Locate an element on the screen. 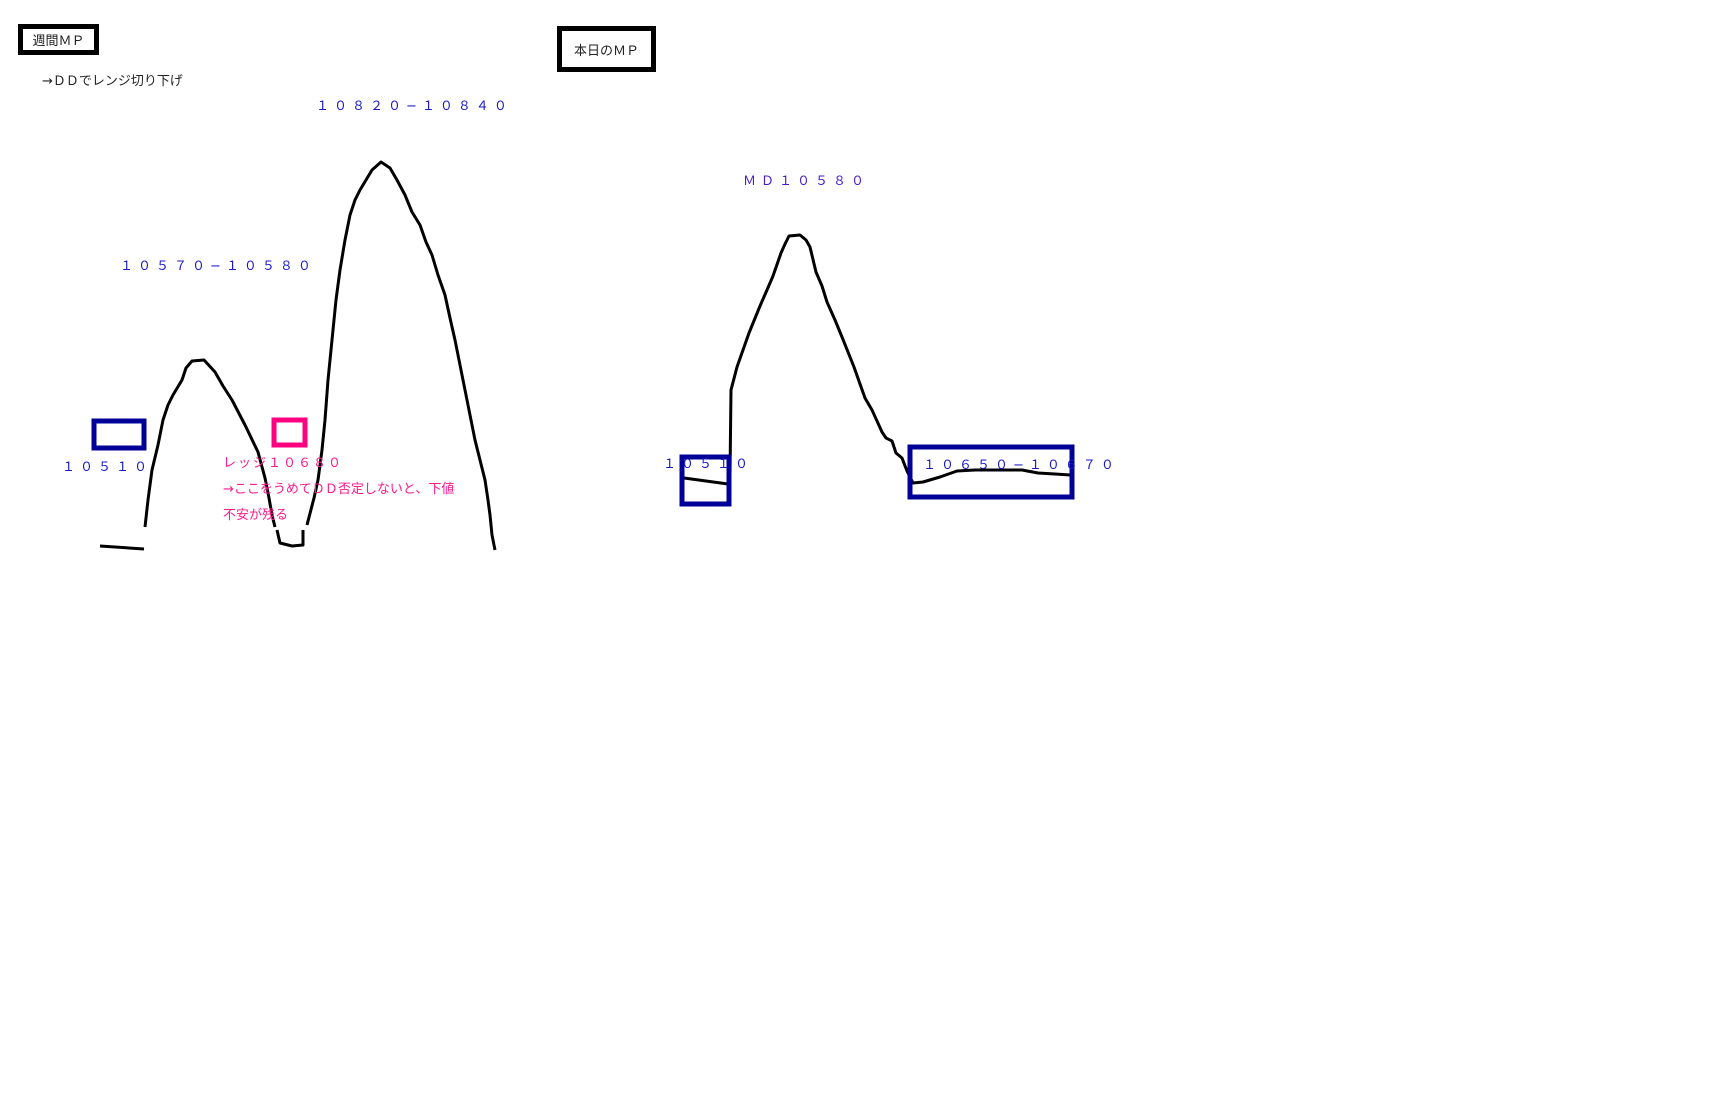 The height and width of the screenshot is (1106, 1718). weekly-mp-title-box: 週間ＭＰ is located at coordinates (58, 39).